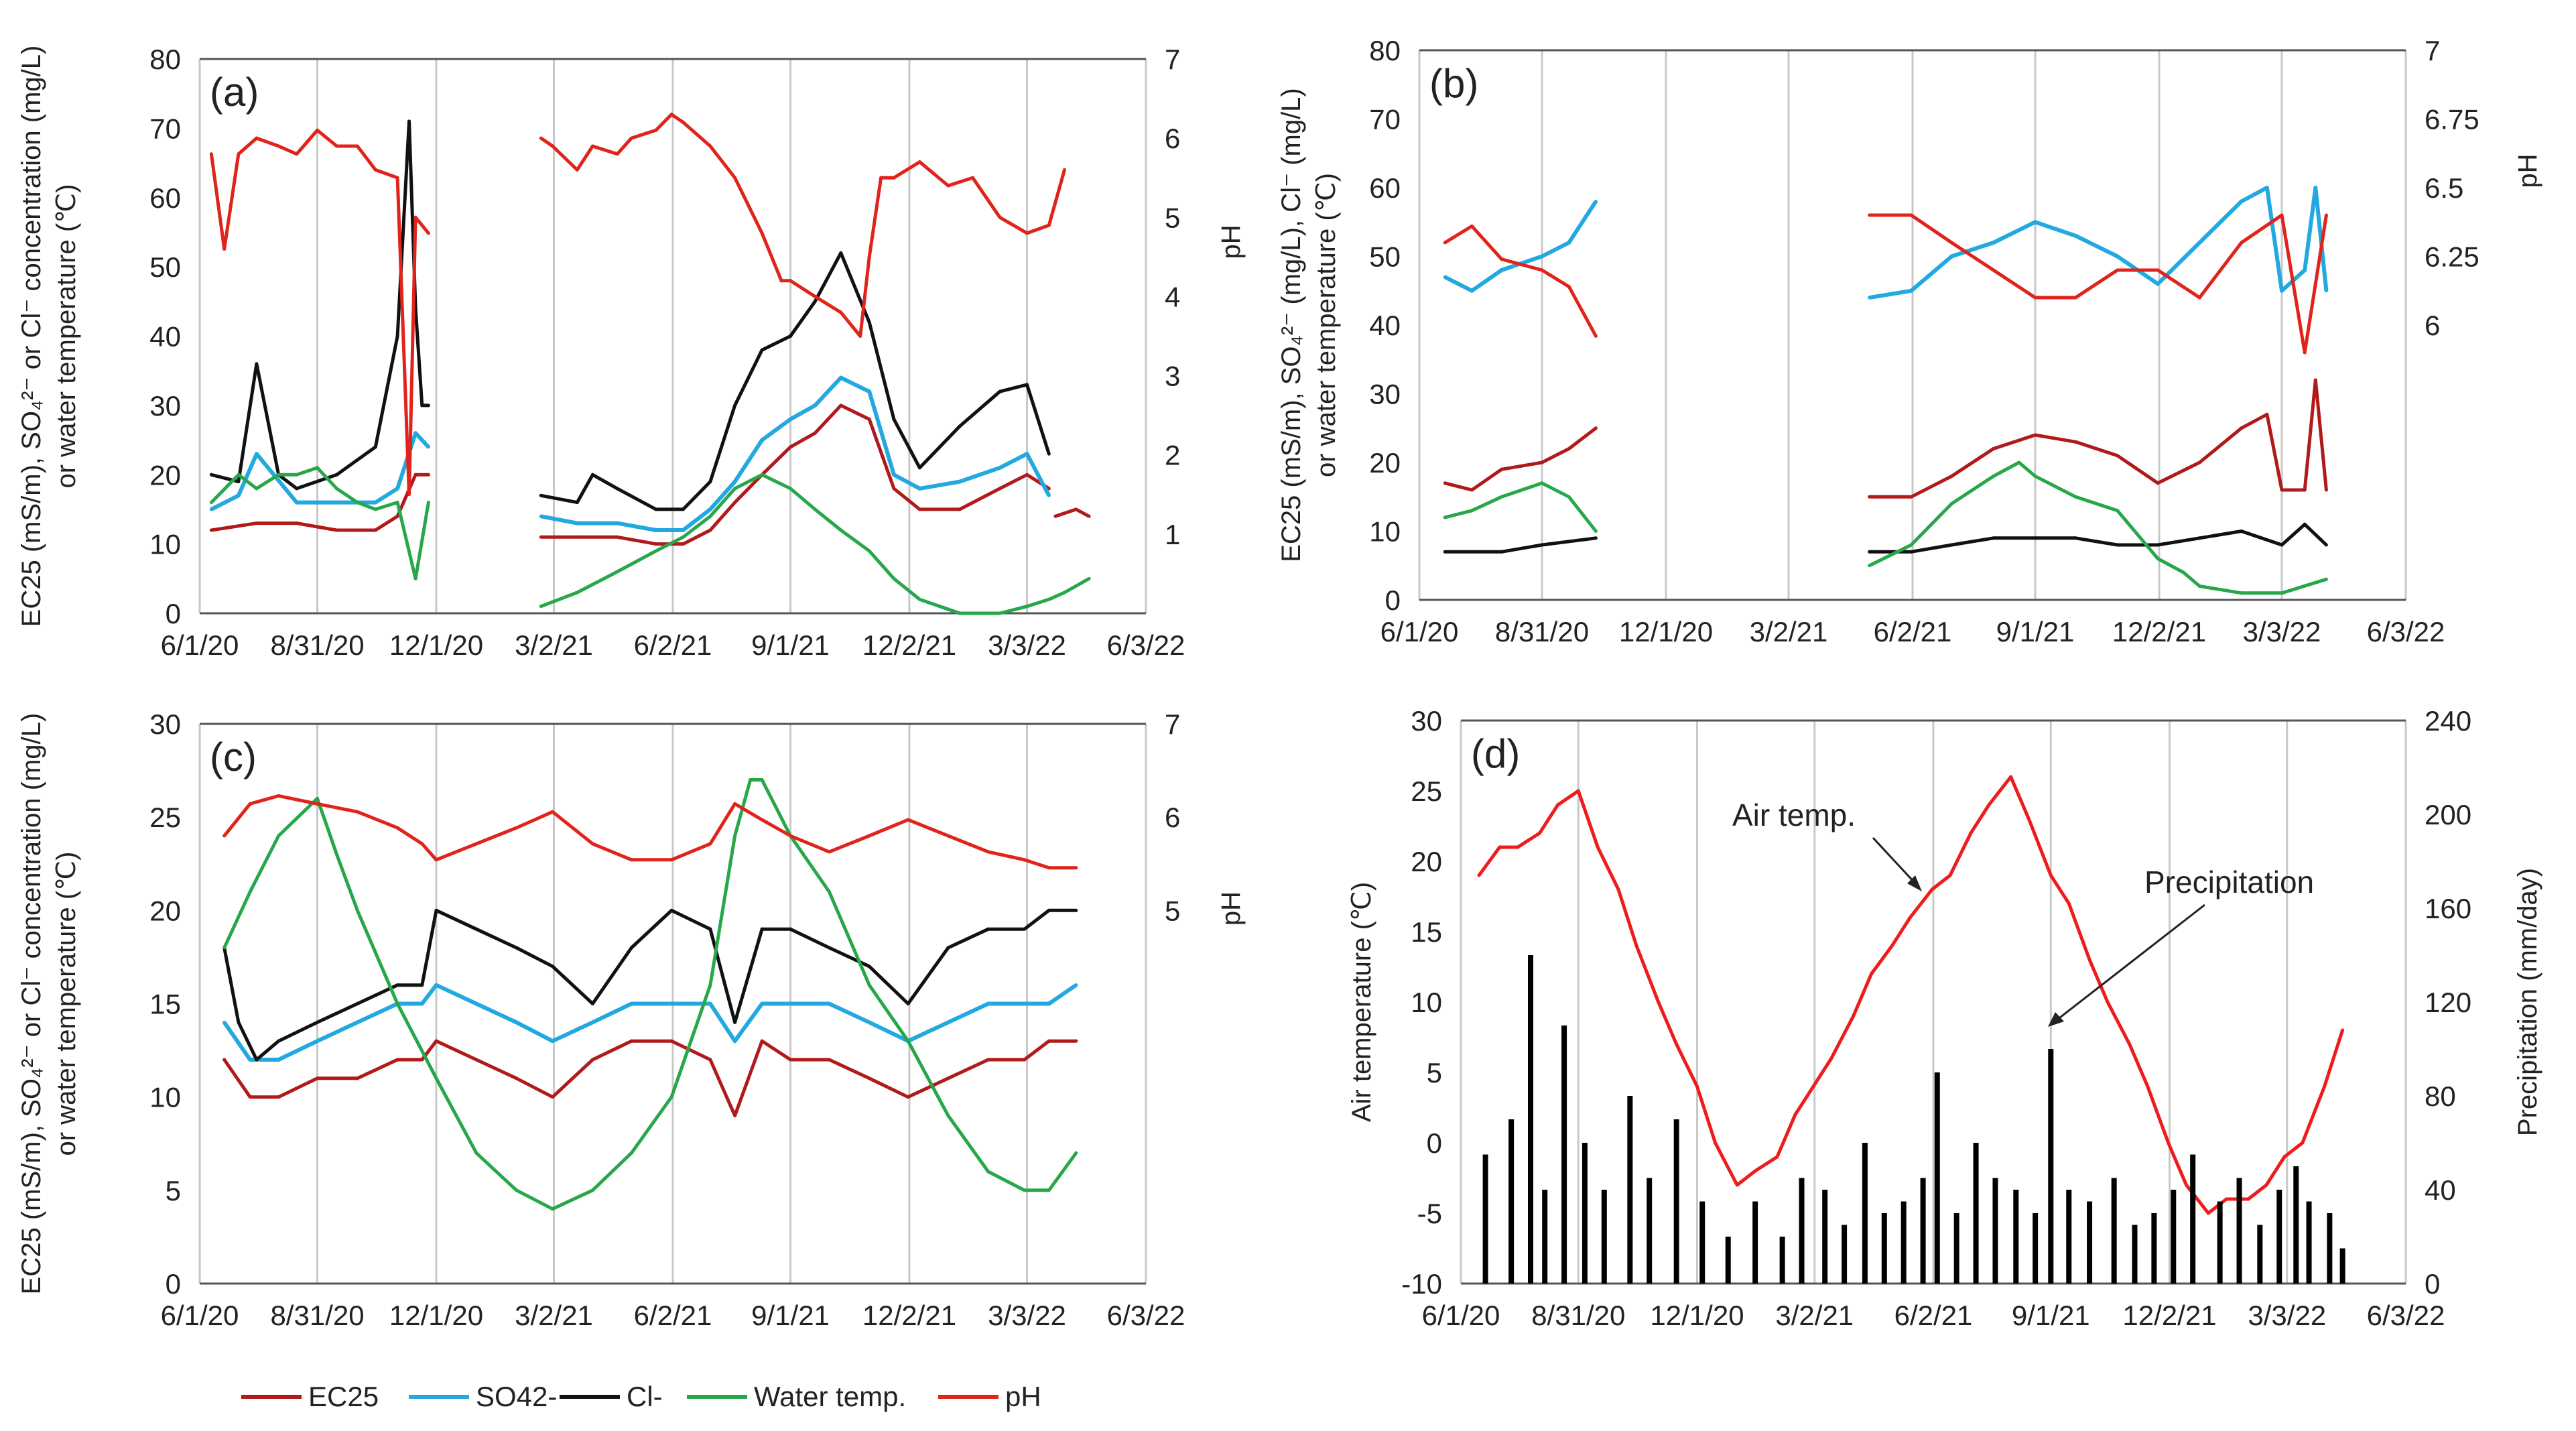  I want to click on y-tick-label: 40, so click(1385, 325).